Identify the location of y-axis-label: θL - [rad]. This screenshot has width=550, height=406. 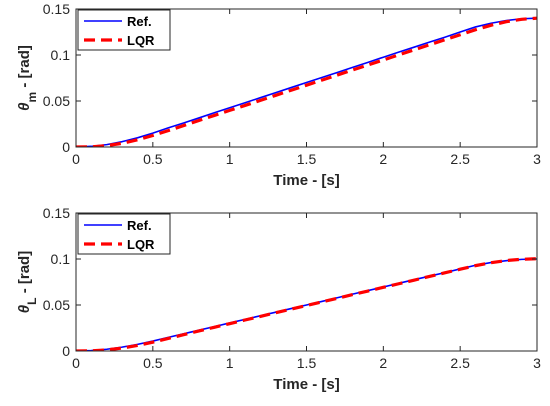
(27, 282).